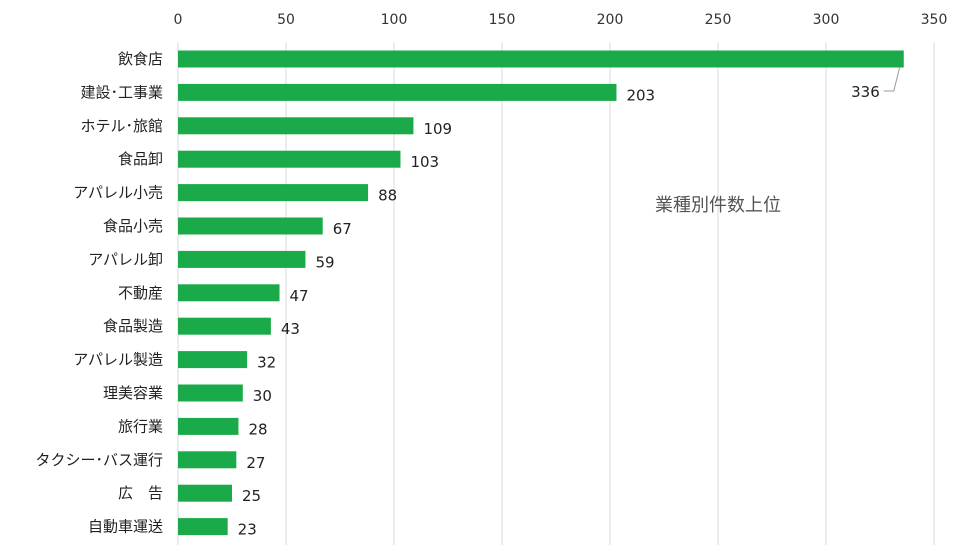 Image resolution: width=960 pixels, height=557 pixels. I want to click on x-tick-label-50: 50, so click(286, 20).